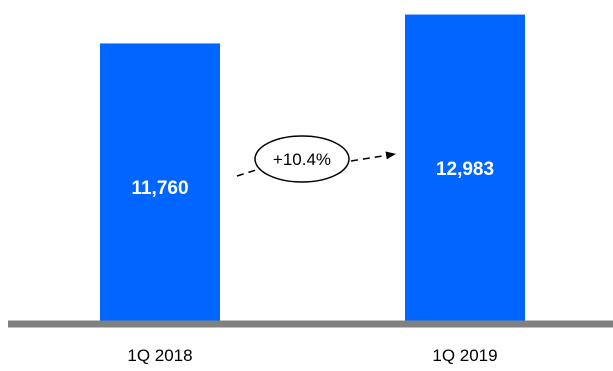  I want to click on bar-value-label: 11,760, so click(159, 188).